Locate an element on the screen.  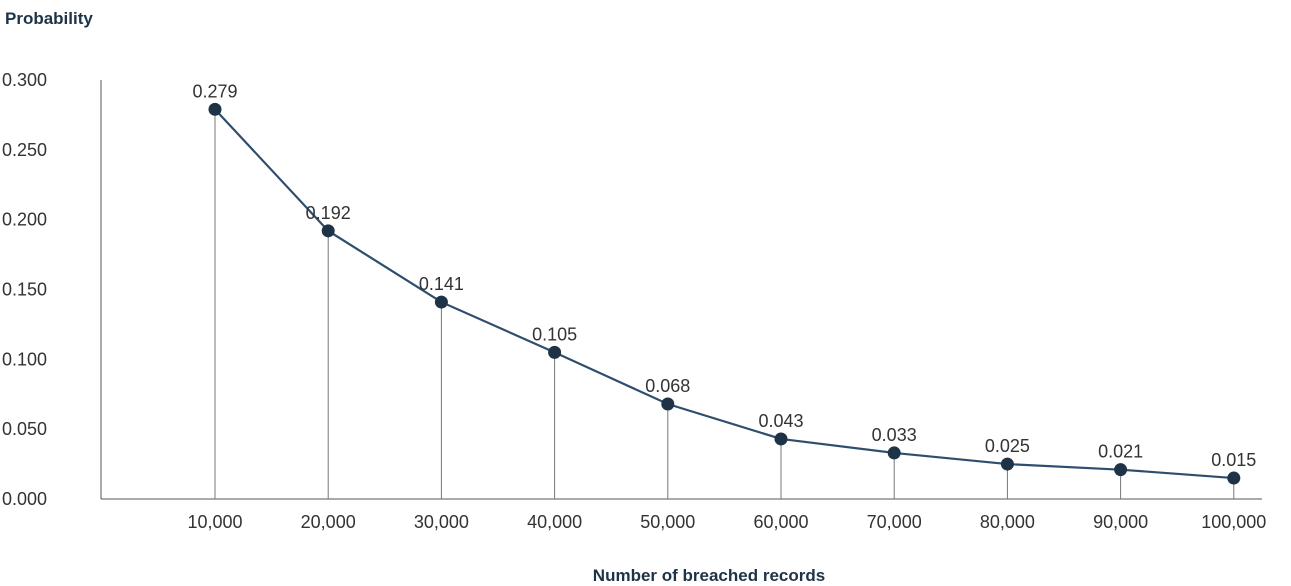
data-label: 0.021 is located at coordinates (1120, 452).